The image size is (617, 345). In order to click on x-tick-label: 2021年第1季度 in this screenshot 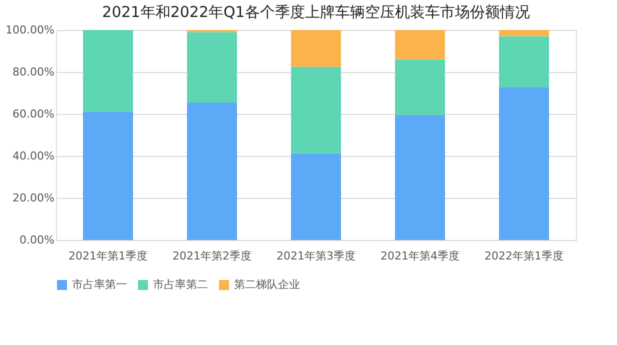, I will do `click(108, 256)`.